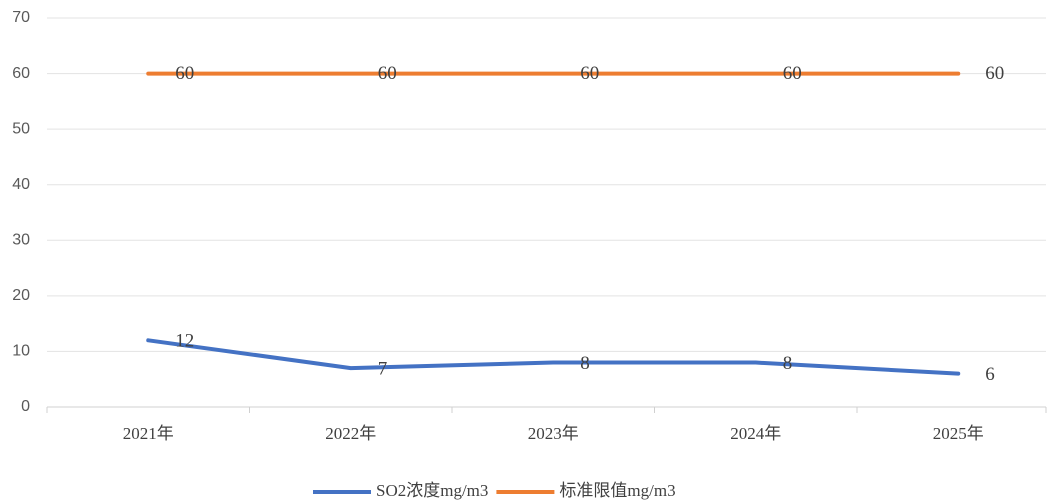  Describe the element at coordinates (553, 357) in the screenshot. I see `series-line` at that location.